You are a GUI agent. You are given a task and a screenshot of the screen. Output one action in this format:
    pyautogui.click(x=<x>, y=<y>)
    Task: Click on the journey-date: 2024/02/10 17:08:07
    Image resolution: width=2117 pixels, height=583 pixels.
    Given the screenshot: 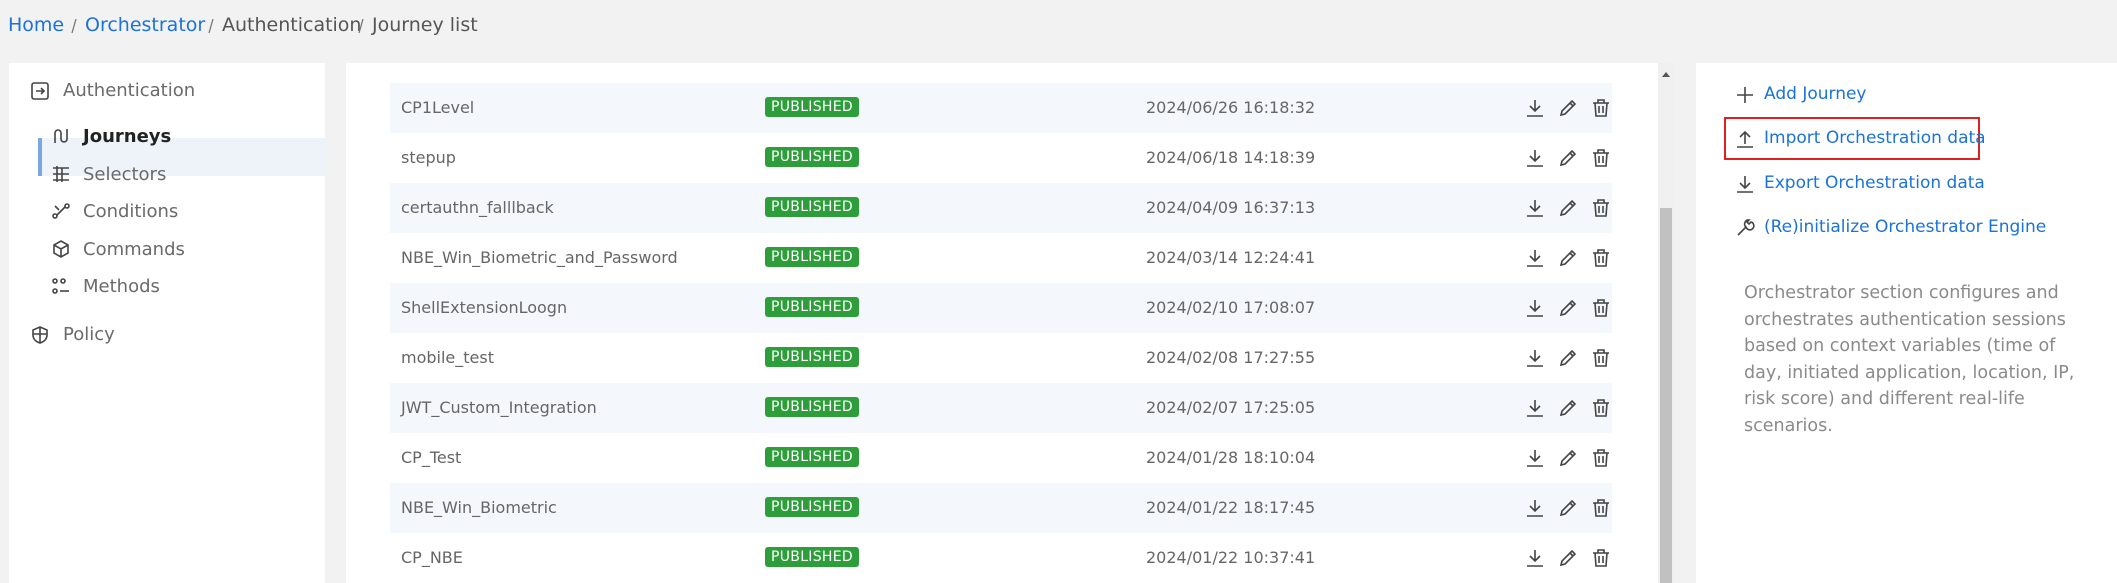 What is the action you would take?
    pyautogui.click(x=1231, y=307)
    